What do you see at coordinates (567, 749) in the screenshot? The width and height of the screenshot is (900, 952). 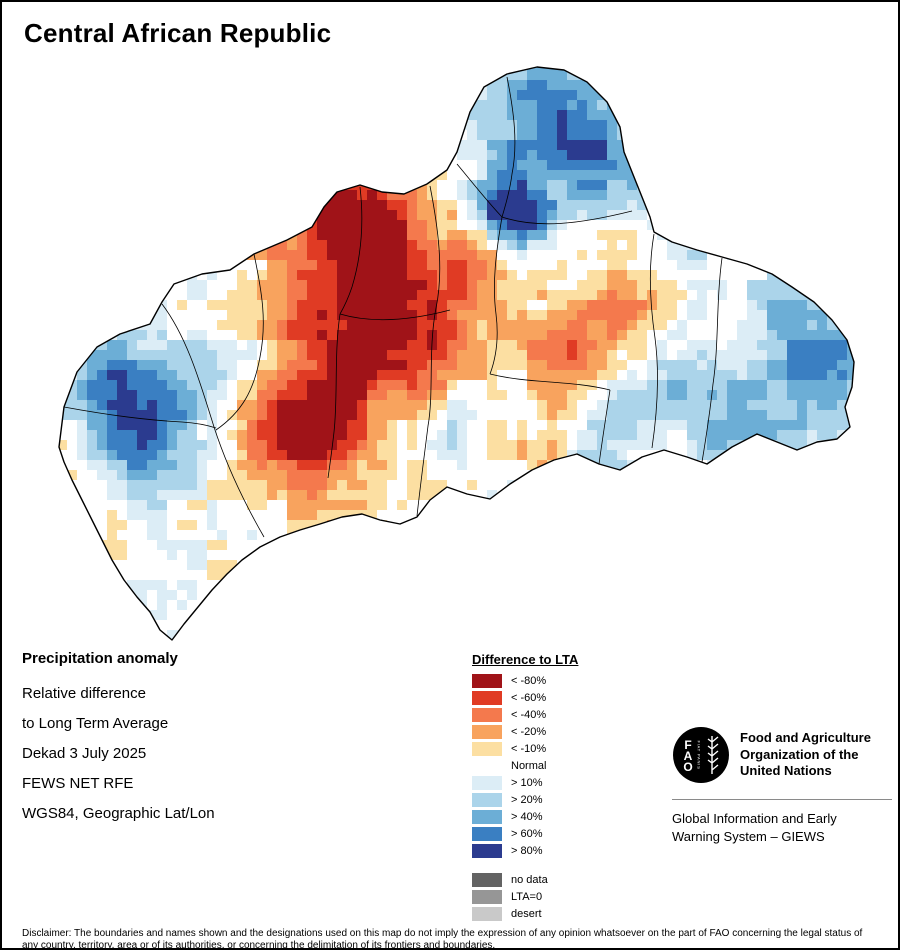 I see `legend-row: < -10%` at bounding box center [567, 749].